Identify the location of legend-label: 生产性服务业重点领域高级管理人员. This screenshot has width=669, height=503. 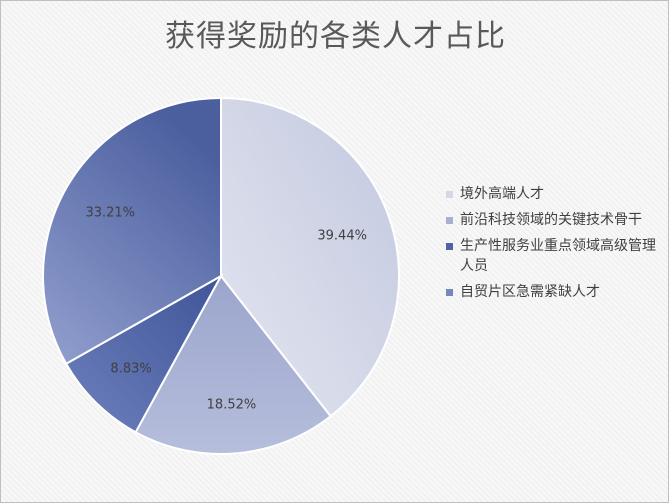
(558, 256).